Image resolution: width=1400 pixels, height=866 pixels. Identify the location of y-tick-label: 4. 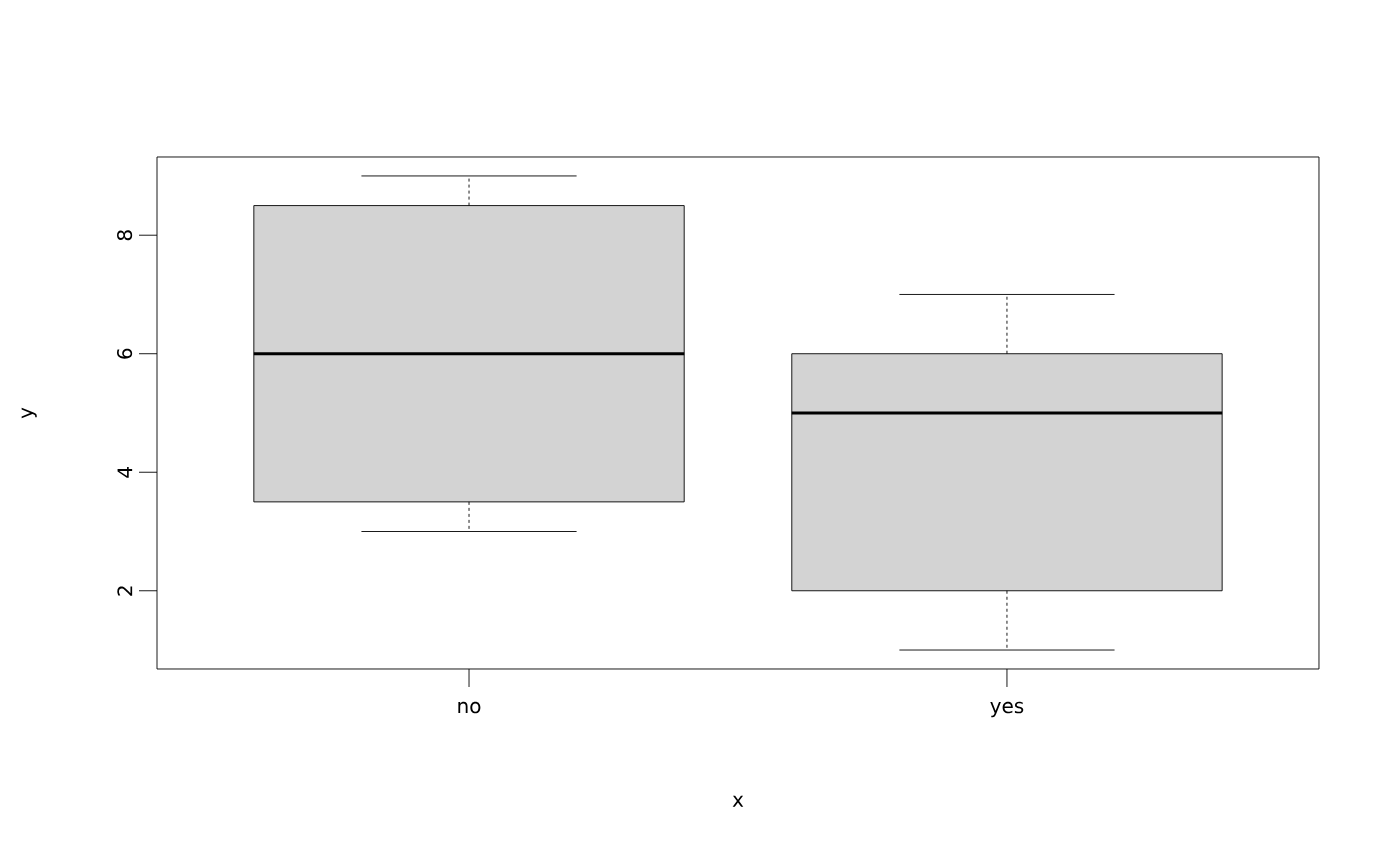
(125, 472).